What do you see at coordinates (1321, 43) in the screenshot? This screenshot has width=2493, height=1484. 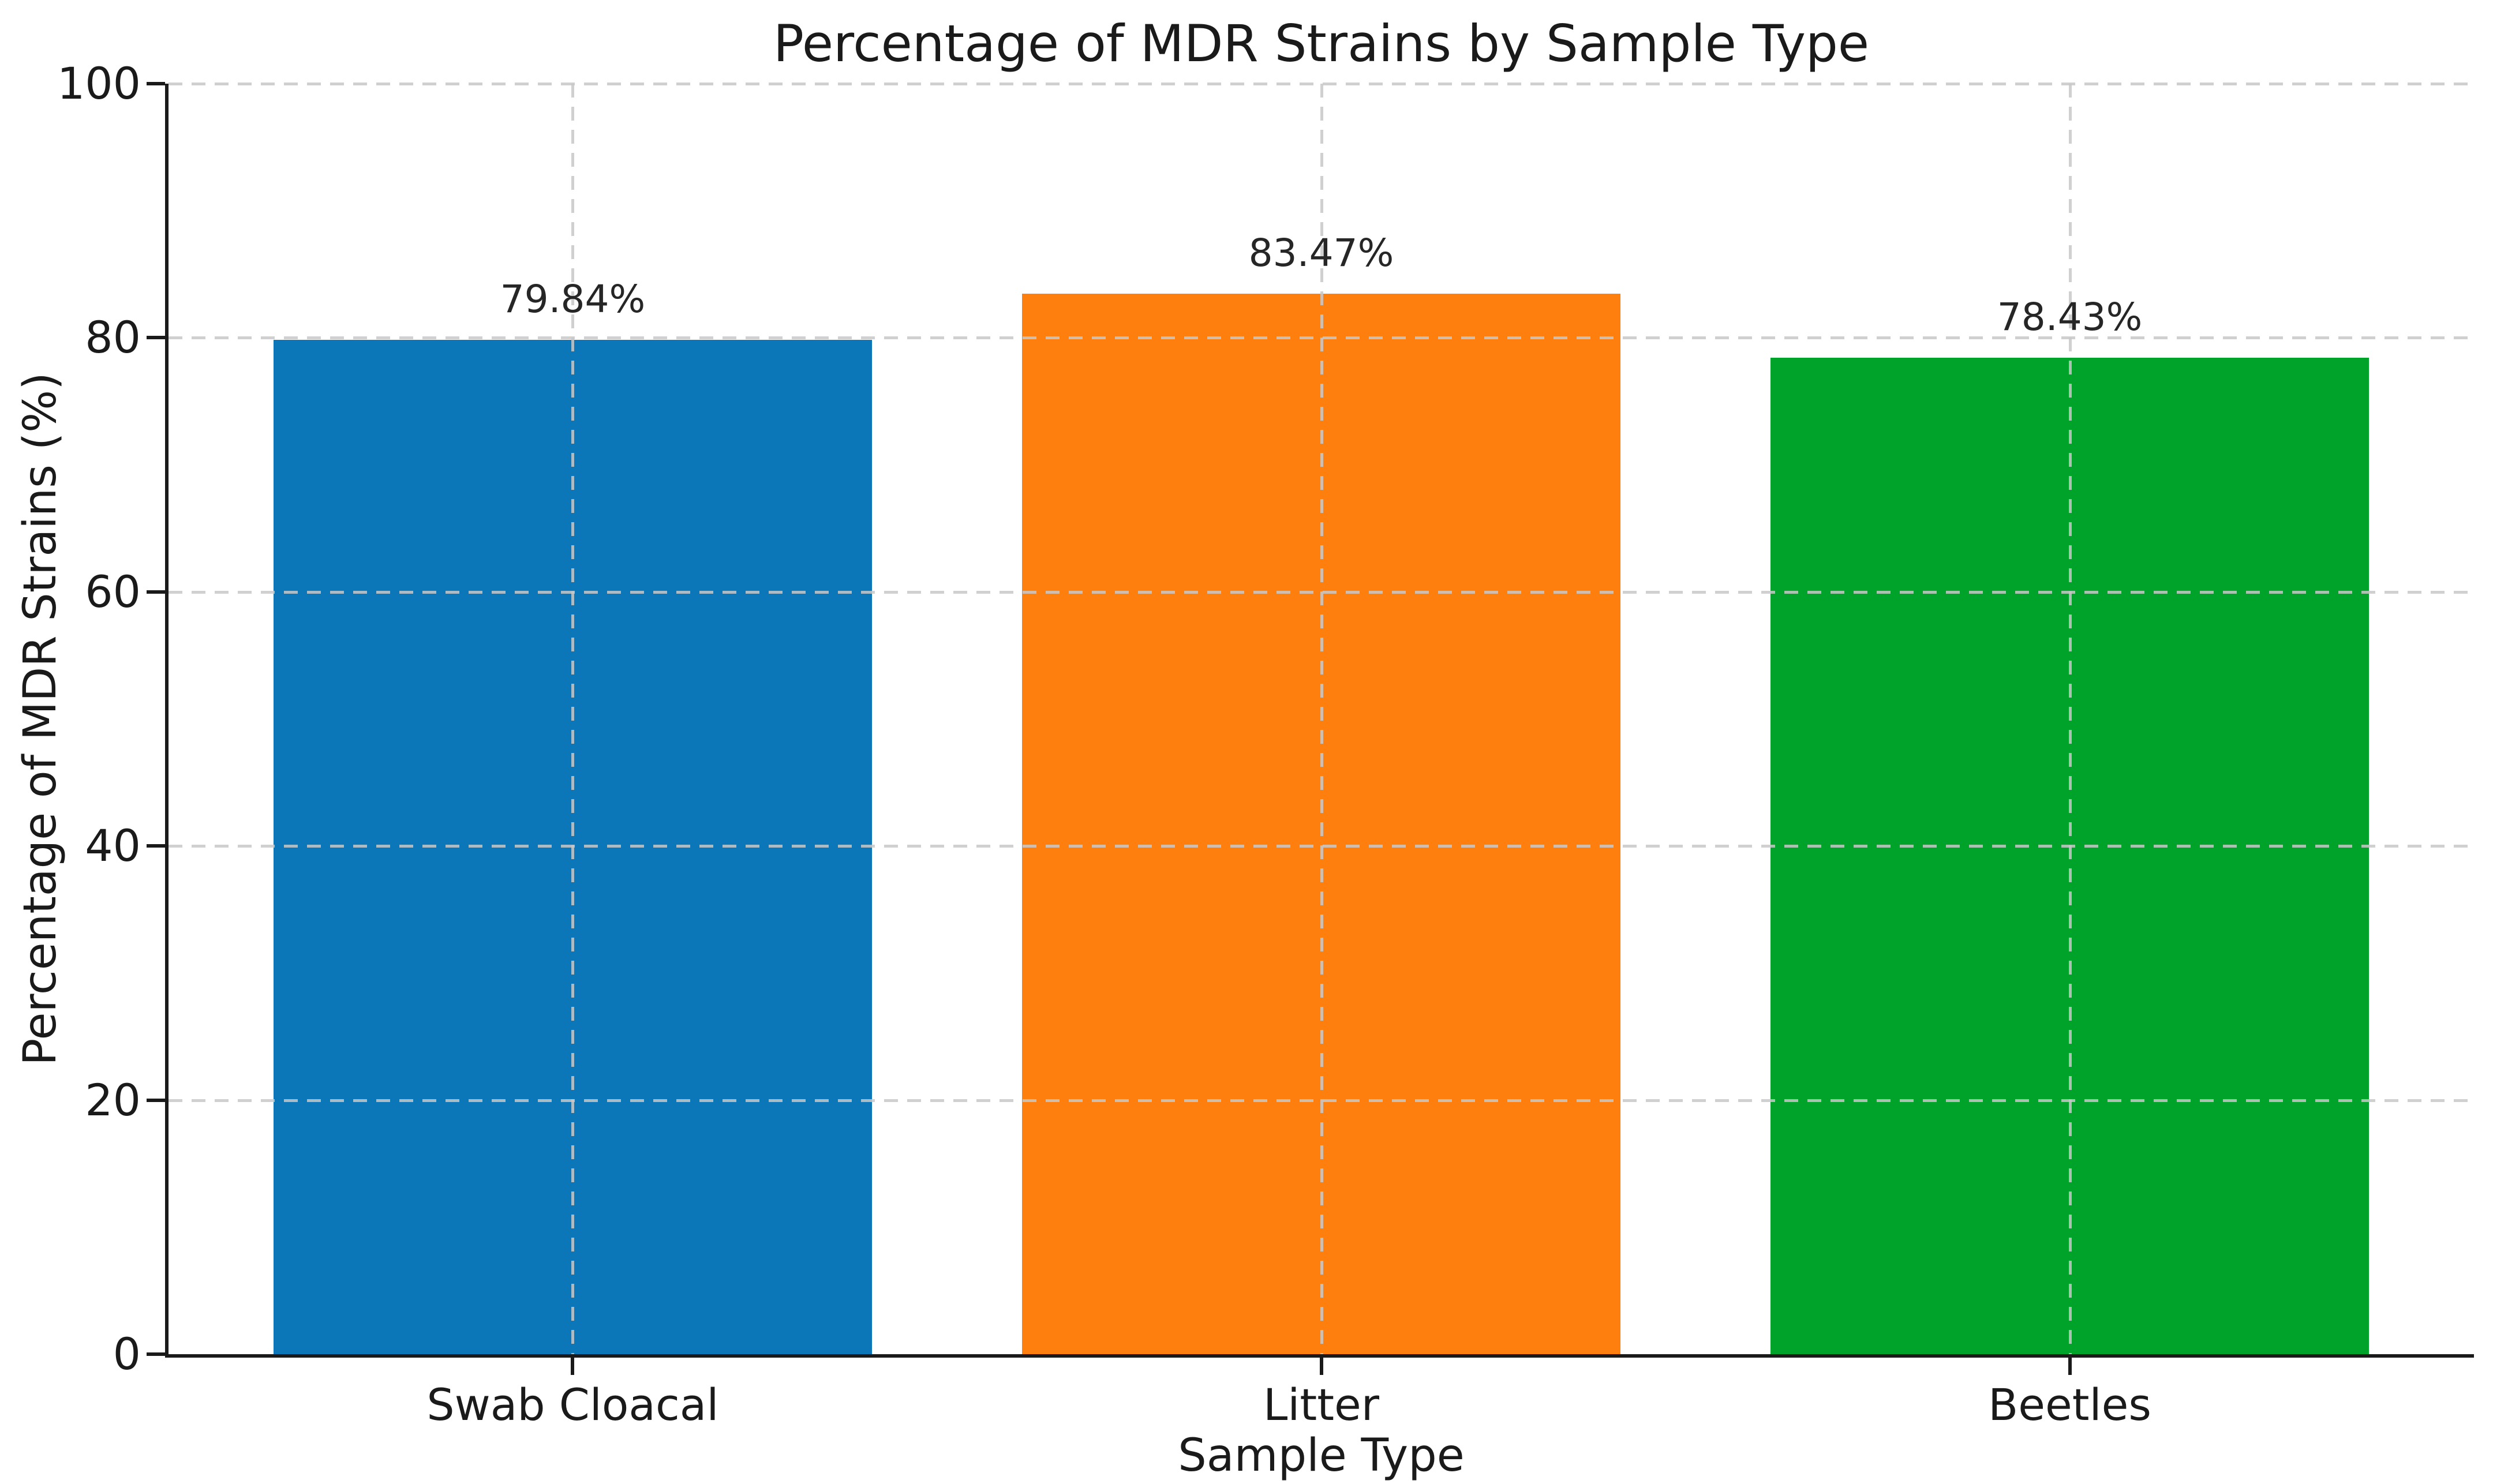 I see `chart-title: Percentage of MDR Strains by Sample Type` at bounding box center [1321, 43].